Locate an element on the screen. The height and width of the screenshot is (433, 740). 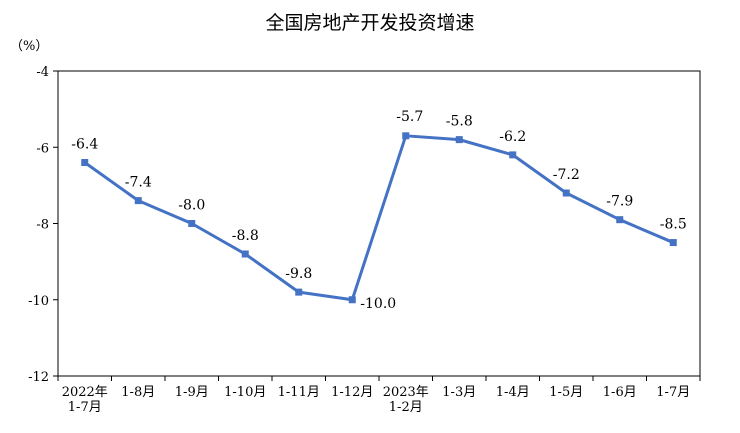
data-label: -10.0 is located at coordinates (378, 304).